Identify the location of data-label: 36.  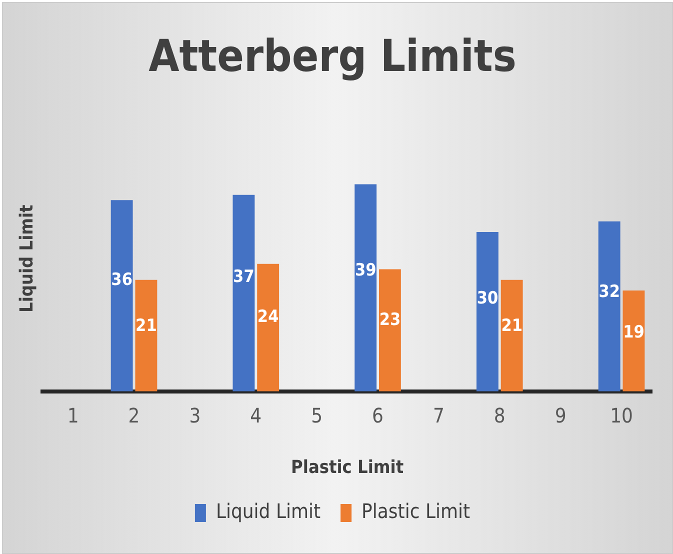
(121, 280).